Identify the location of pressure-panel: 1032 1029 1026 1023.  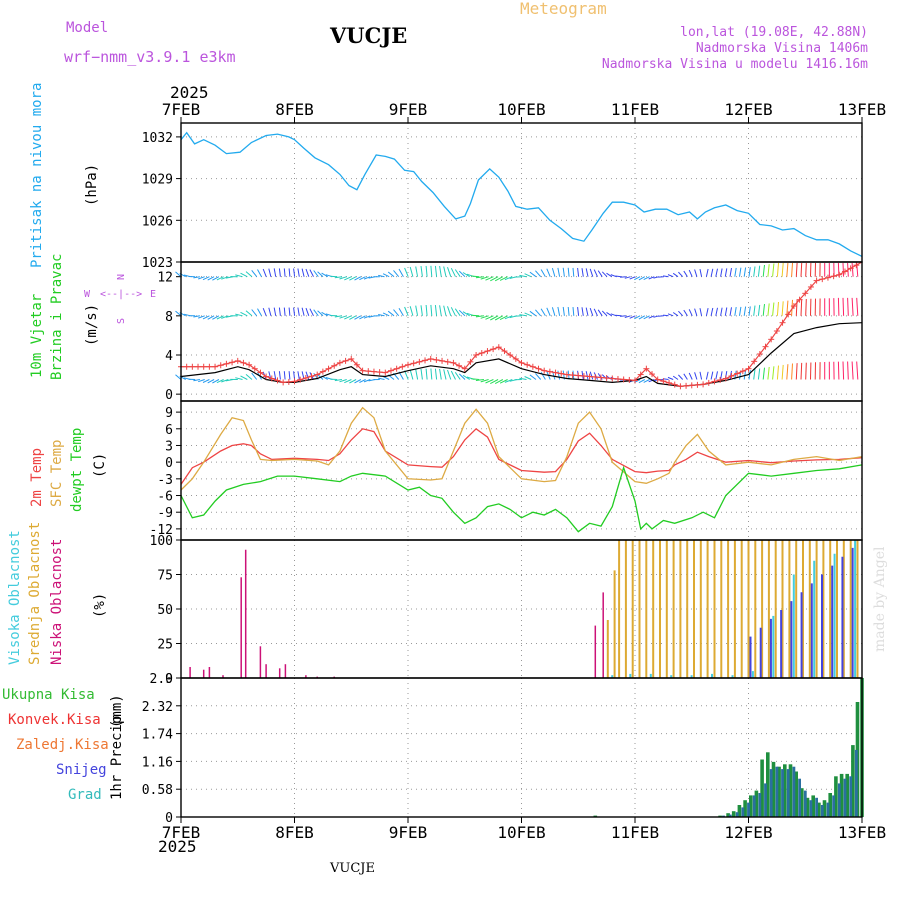
(502, 197).